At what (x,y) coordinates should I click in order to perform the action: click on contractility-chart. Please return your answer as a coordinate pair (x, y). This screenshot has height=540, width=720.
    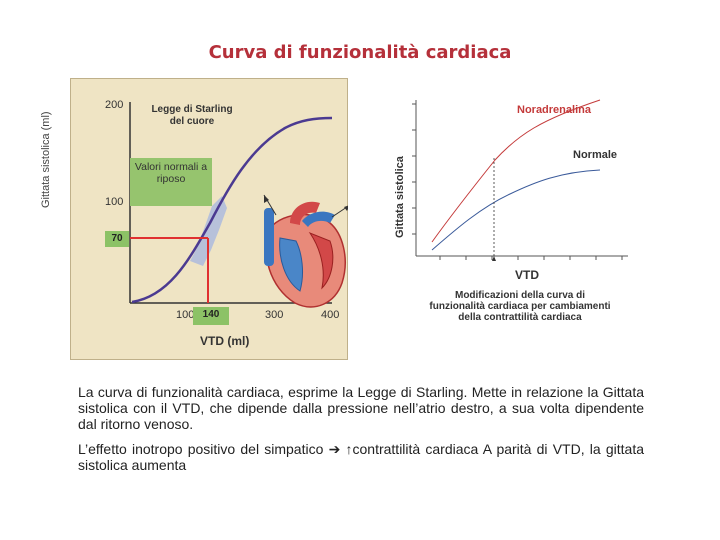
    Looking at the image, I should click on (520, 180).